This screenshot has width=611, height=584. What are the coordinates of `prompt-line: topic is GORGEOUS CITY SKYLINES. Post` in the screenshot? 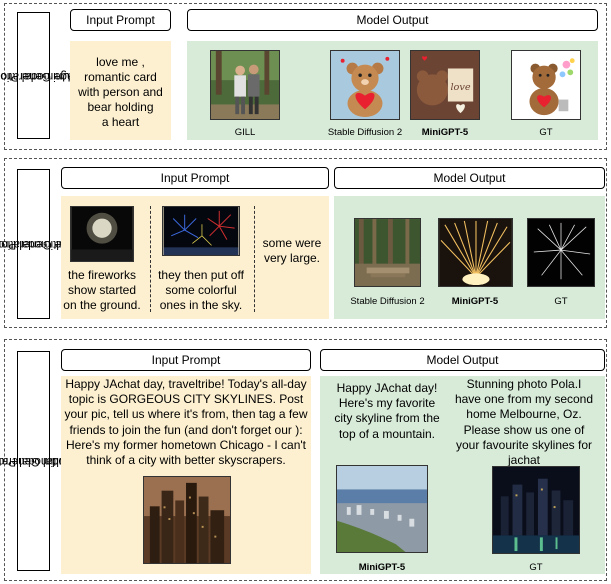 It's located at (186, 399).